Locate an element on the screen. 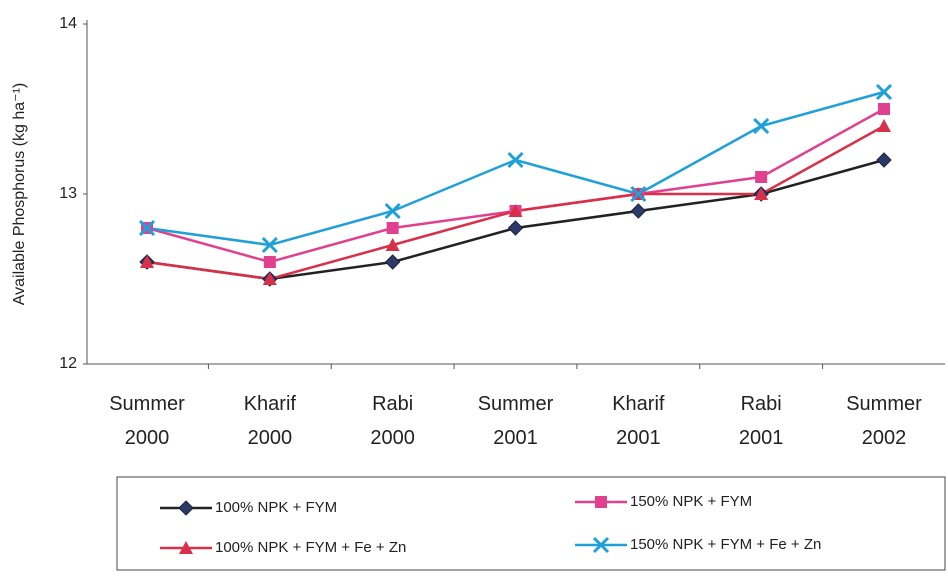 The width and height of the screenshot is (948, 581). legend-item: 150% NPK + FYM is located at coordinates (663, 501).